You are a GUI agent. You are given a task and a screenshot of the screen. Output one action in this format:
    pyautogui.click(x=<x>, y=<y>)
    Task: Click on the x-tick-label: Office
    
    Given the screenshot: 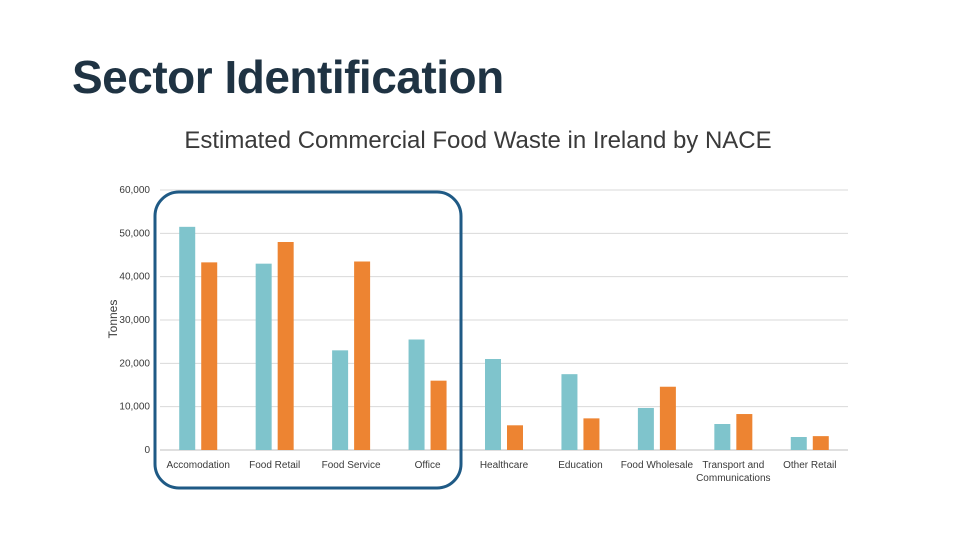 What is the action you would take?
    pyautogui.click(x=428, y=465)
    